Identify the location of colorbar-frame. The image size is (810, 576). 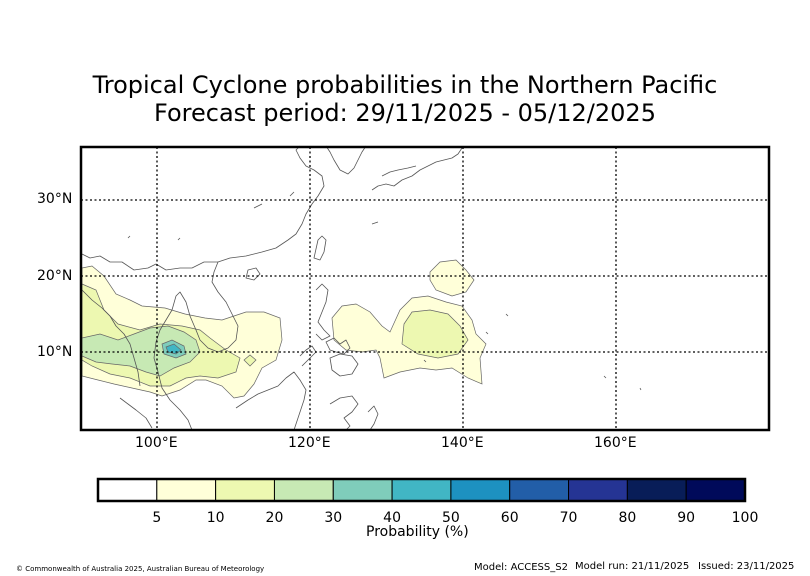
(421, 490).